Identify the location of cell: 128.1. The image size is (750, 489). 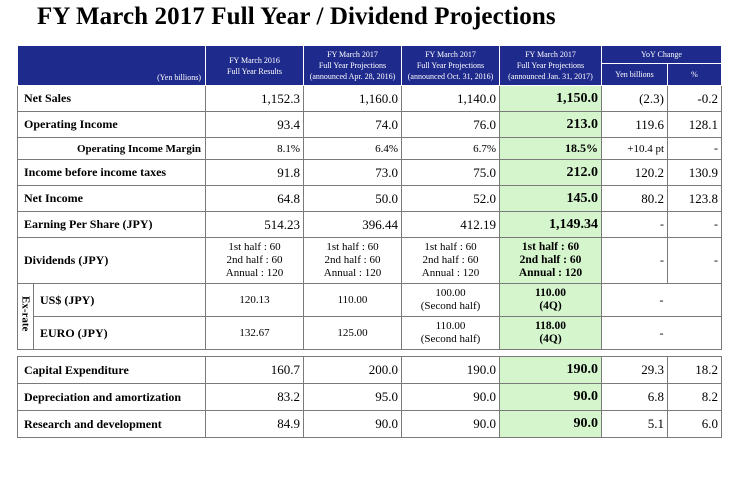
(694, 124).